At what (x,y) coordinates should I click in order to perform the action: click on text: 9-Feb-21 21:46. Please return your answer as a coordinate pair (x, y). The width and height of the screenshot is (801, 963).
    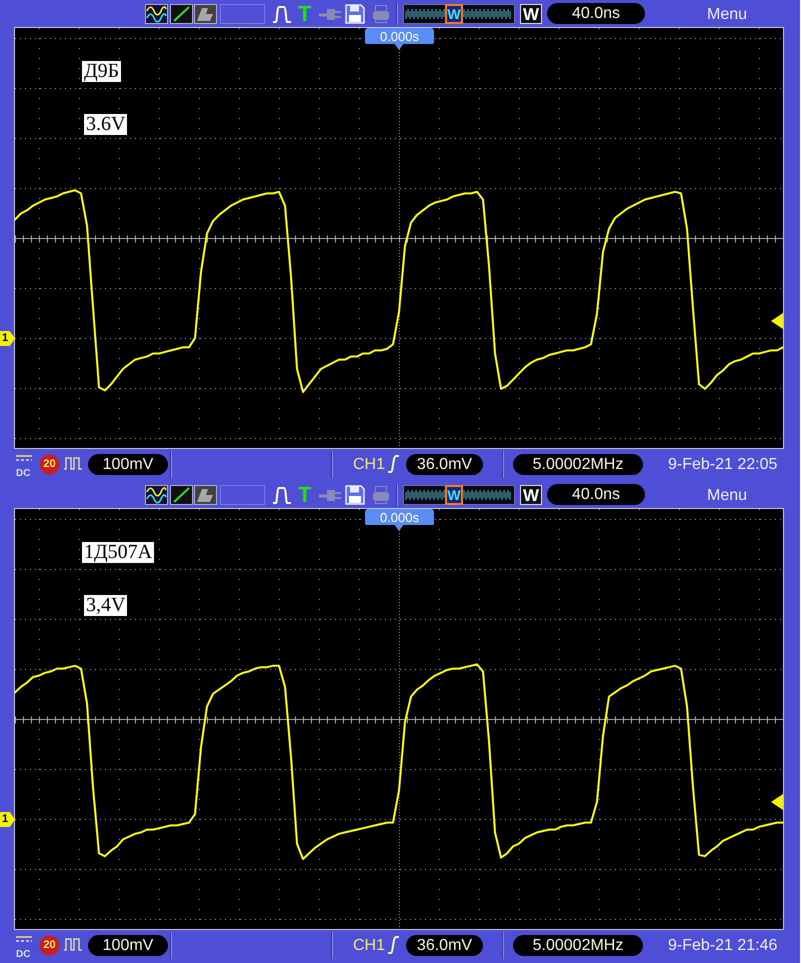
    Looking at the image, I should click on (723, 945).